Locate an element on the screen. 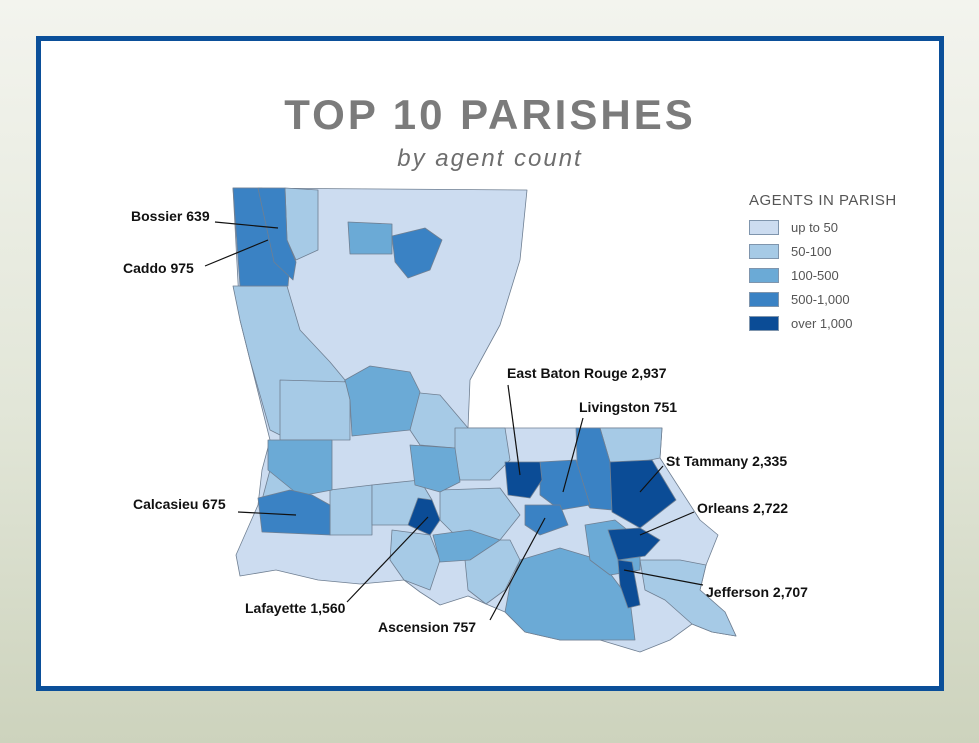 This screenshot has height=743, width=979. parish-label: Calcasieu 675 is located at coordinates (179, 504).